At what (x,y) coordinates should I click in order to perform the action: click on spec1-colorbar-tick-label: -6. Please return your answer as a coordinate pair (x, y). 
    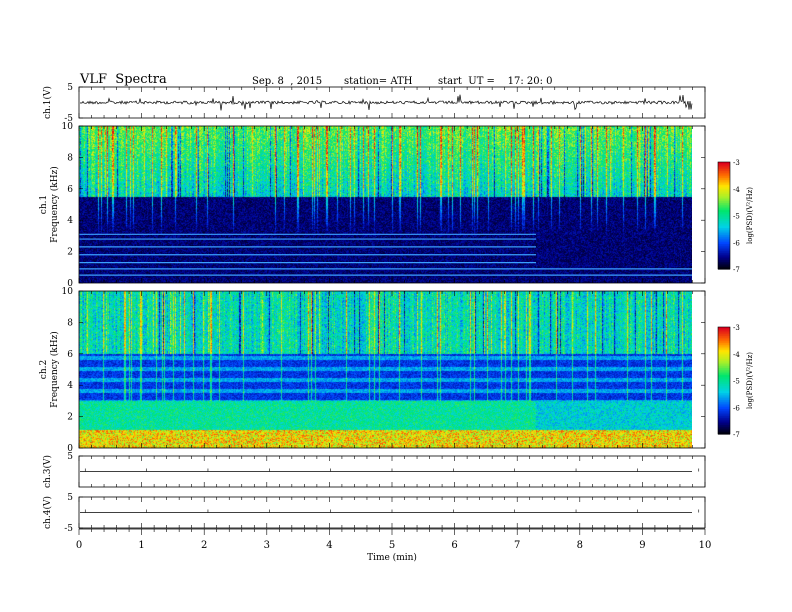
    Looking at the image, I should click on (736, 243).